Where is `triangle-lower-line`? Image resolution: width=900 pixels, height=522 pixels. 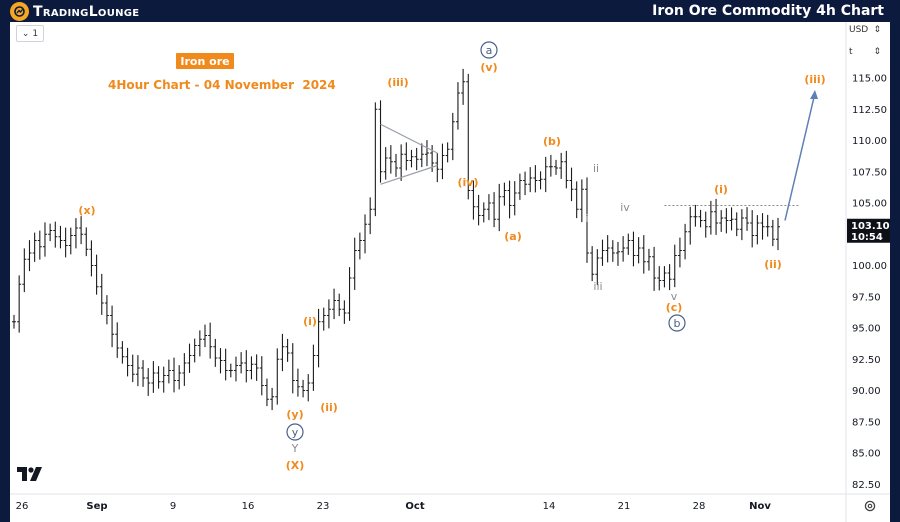
triangle-lower-line is located at coordinates (409, 174).